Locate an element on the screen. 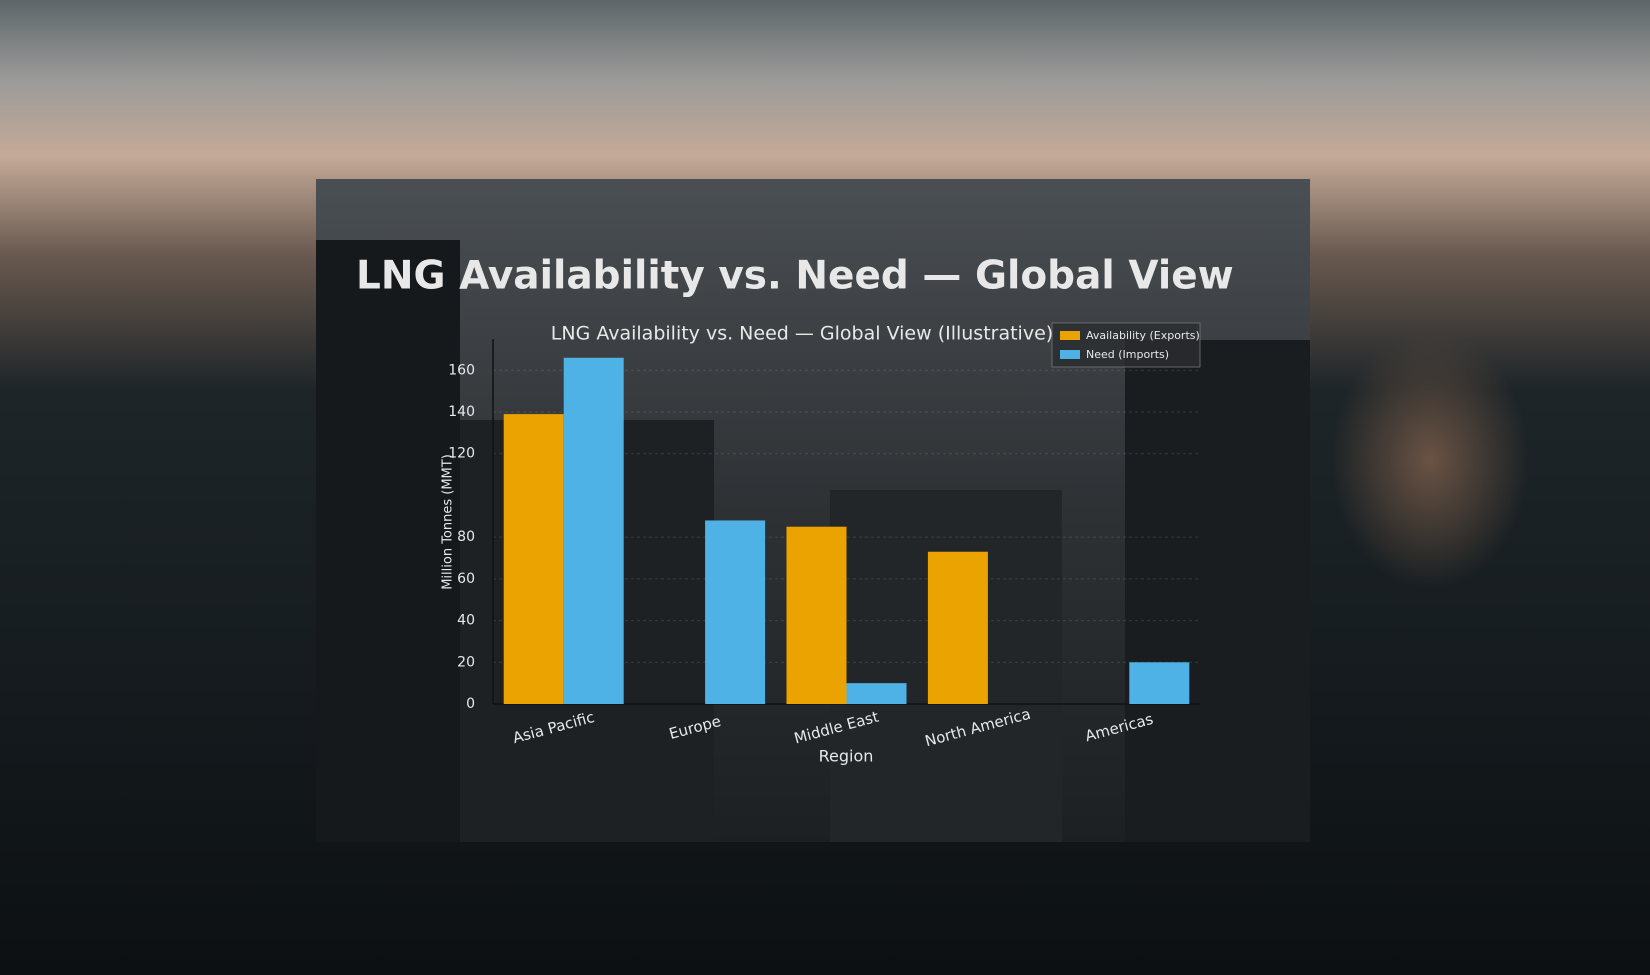  y-tick-label: 60 is located at coordinates (466, 579).